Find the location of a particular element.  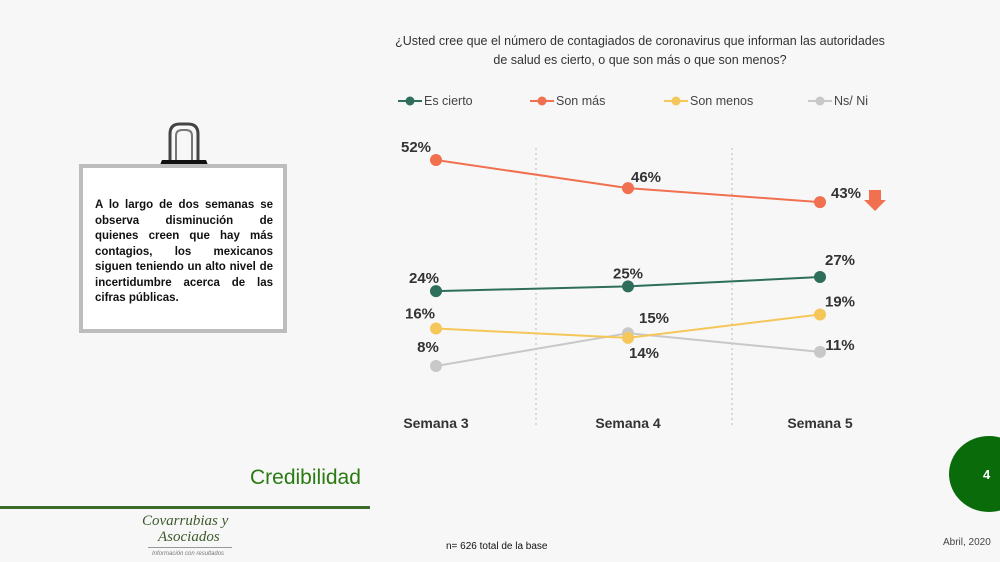

down-arrow-icon is located at coordinates (875, 200).